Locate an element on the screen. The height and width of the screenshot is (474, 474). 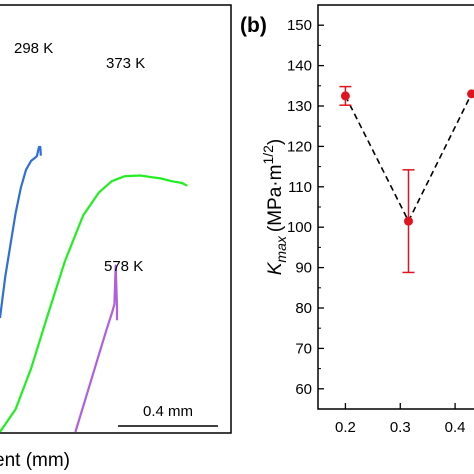
scale-bar-label: 0.4 mm is located at coordinates (168, 411).